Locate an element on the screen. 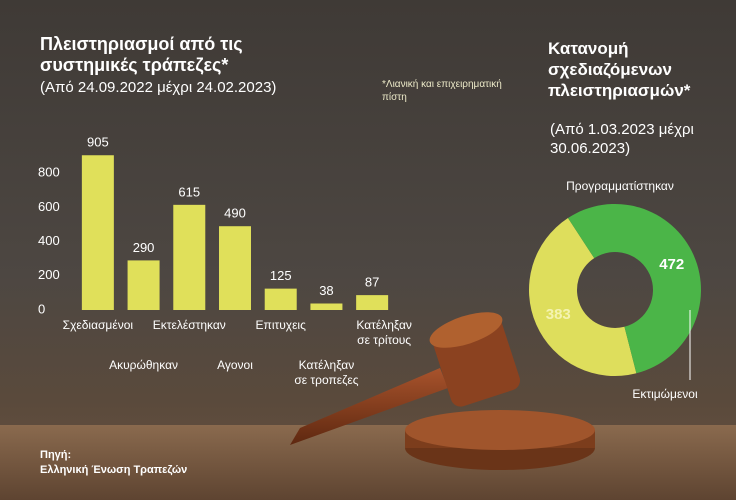 This screenshot has width=736, height=500. gavel-cap is located at coordinates (466, 330).